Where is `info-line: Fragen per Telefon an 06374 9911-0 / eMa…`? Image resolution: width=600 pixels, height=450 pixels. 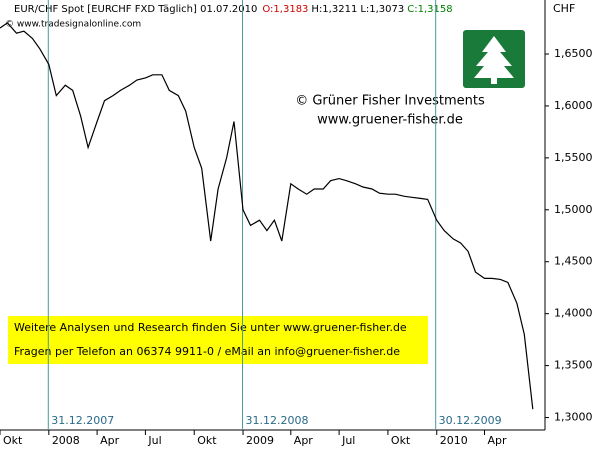
info-line: Fragen per Telefon an 06374 9911-0 / eMa… is located at coordinates (207, 351).